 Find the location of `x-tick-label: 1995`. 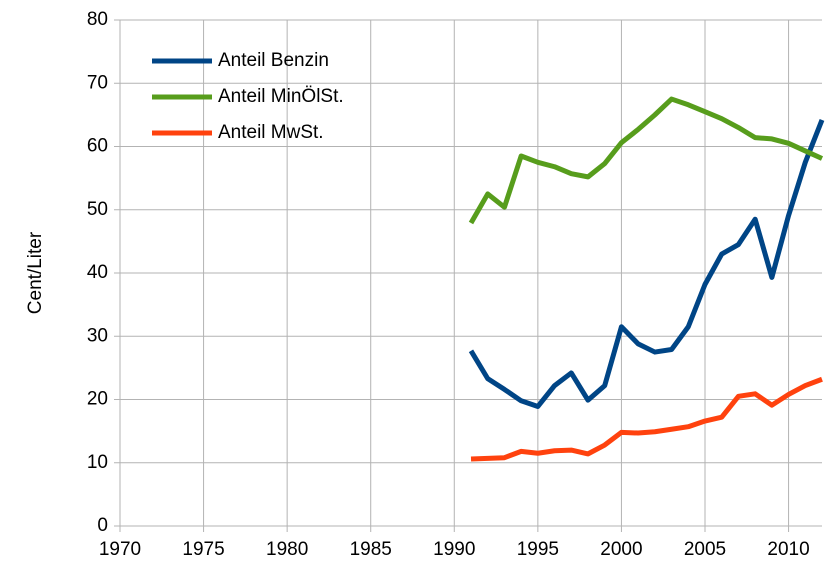

x-tick-label: 1995 is located at coordinates (538, 549).